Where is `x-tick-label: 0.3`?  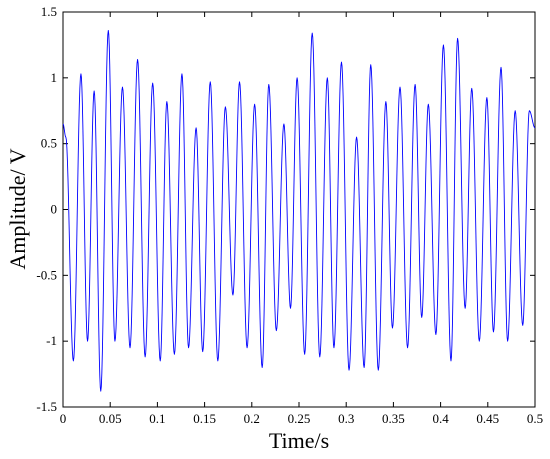 x-tick-label: 0.3 is located at coordinates (346, 418).